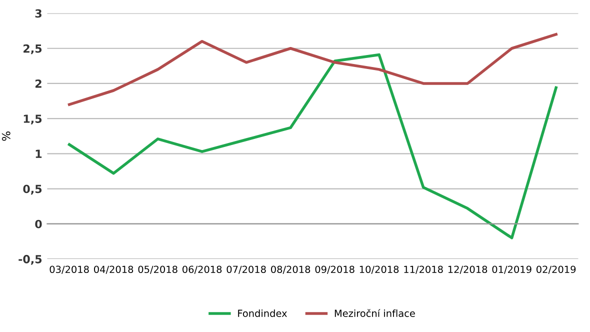 Image resolution: width=590 pixels, height=332 pixels. Describe the element at coordinates (39, 154) in the screenshot. I see `y-tick-label: 1` at that location.